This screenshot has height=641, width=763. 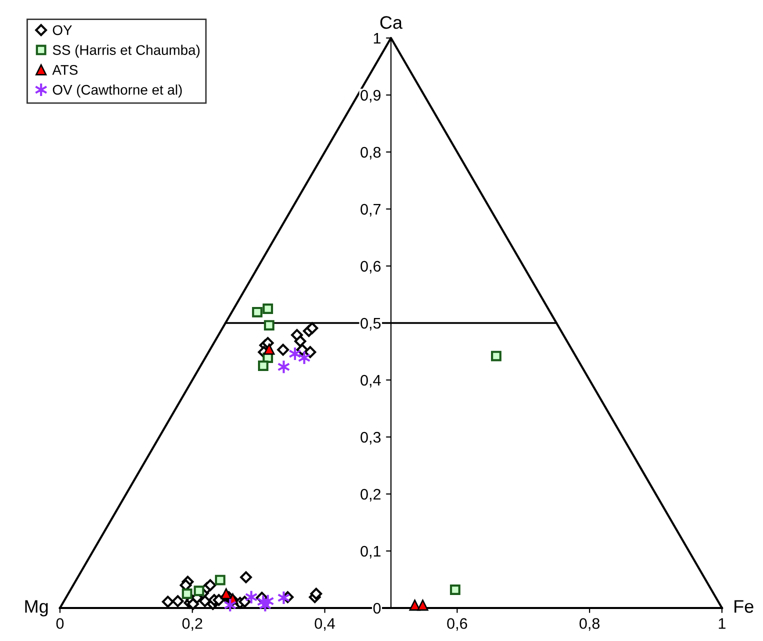 What do you see at coordinates (192, 624) in the screenshot?
I see `x-tick-label: 0,2` at bounding box center [192, 624].